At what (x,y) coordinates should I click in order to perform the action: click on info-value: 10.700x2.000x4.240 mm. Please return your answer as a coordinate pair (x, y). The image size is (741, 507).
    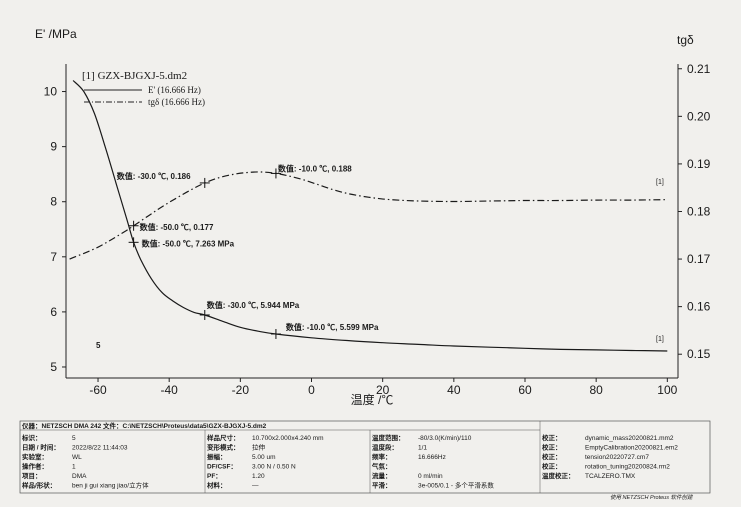
    Looking at the image, I should click on (288, 438).